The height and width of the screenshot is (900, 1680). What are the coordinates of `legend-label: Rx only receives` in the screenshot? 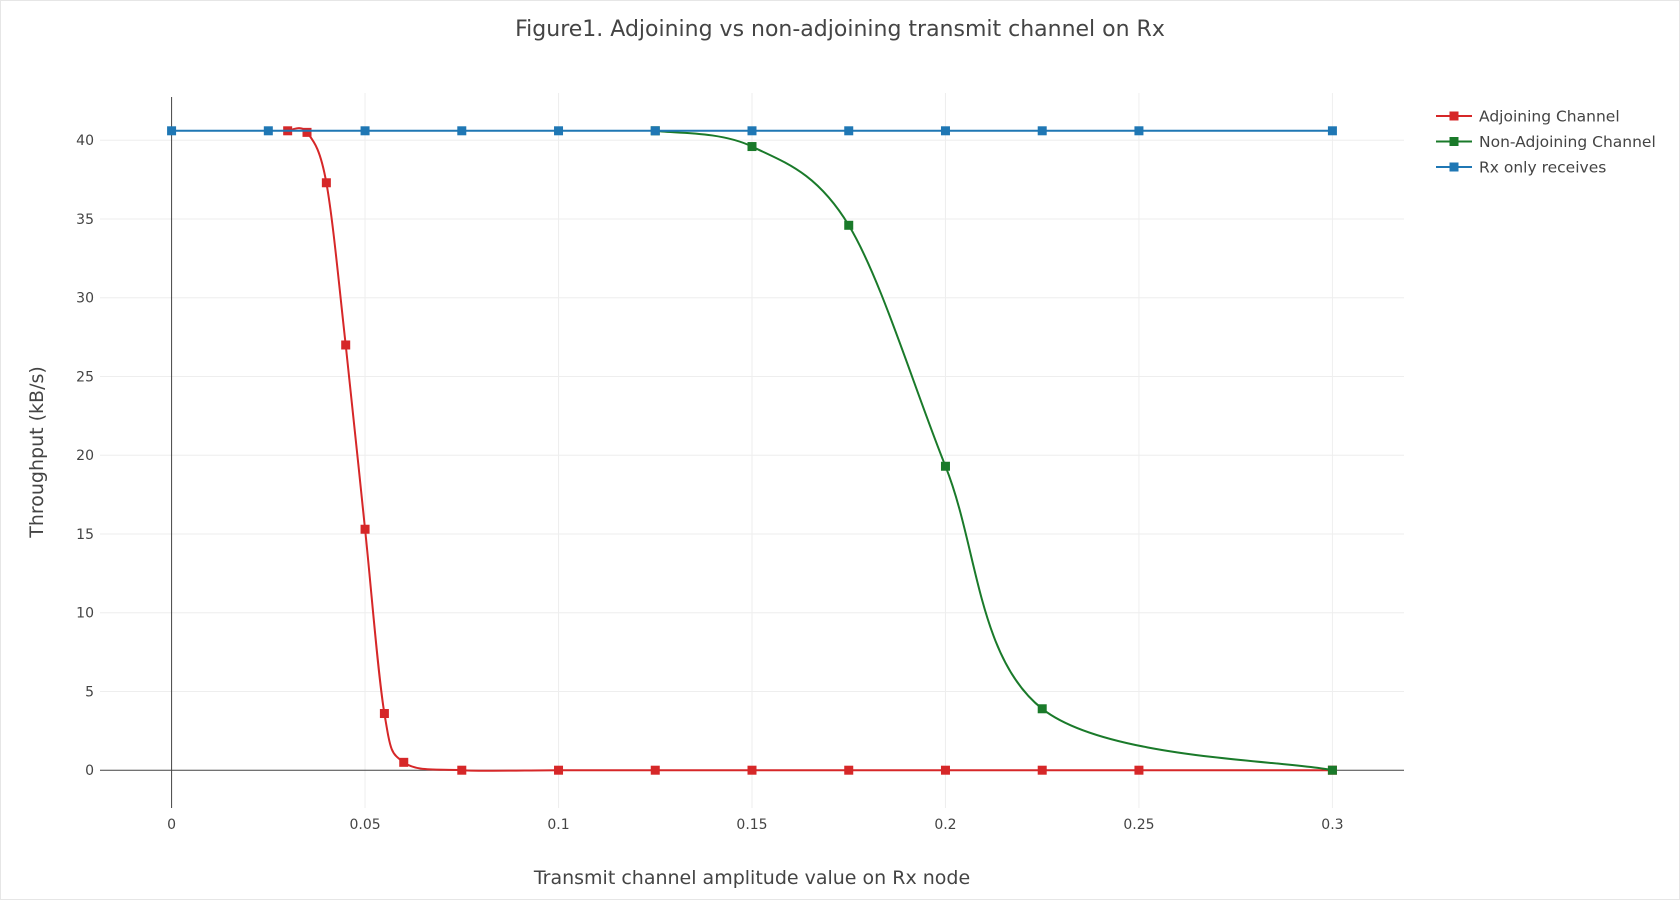 It's located at (1542, 168).